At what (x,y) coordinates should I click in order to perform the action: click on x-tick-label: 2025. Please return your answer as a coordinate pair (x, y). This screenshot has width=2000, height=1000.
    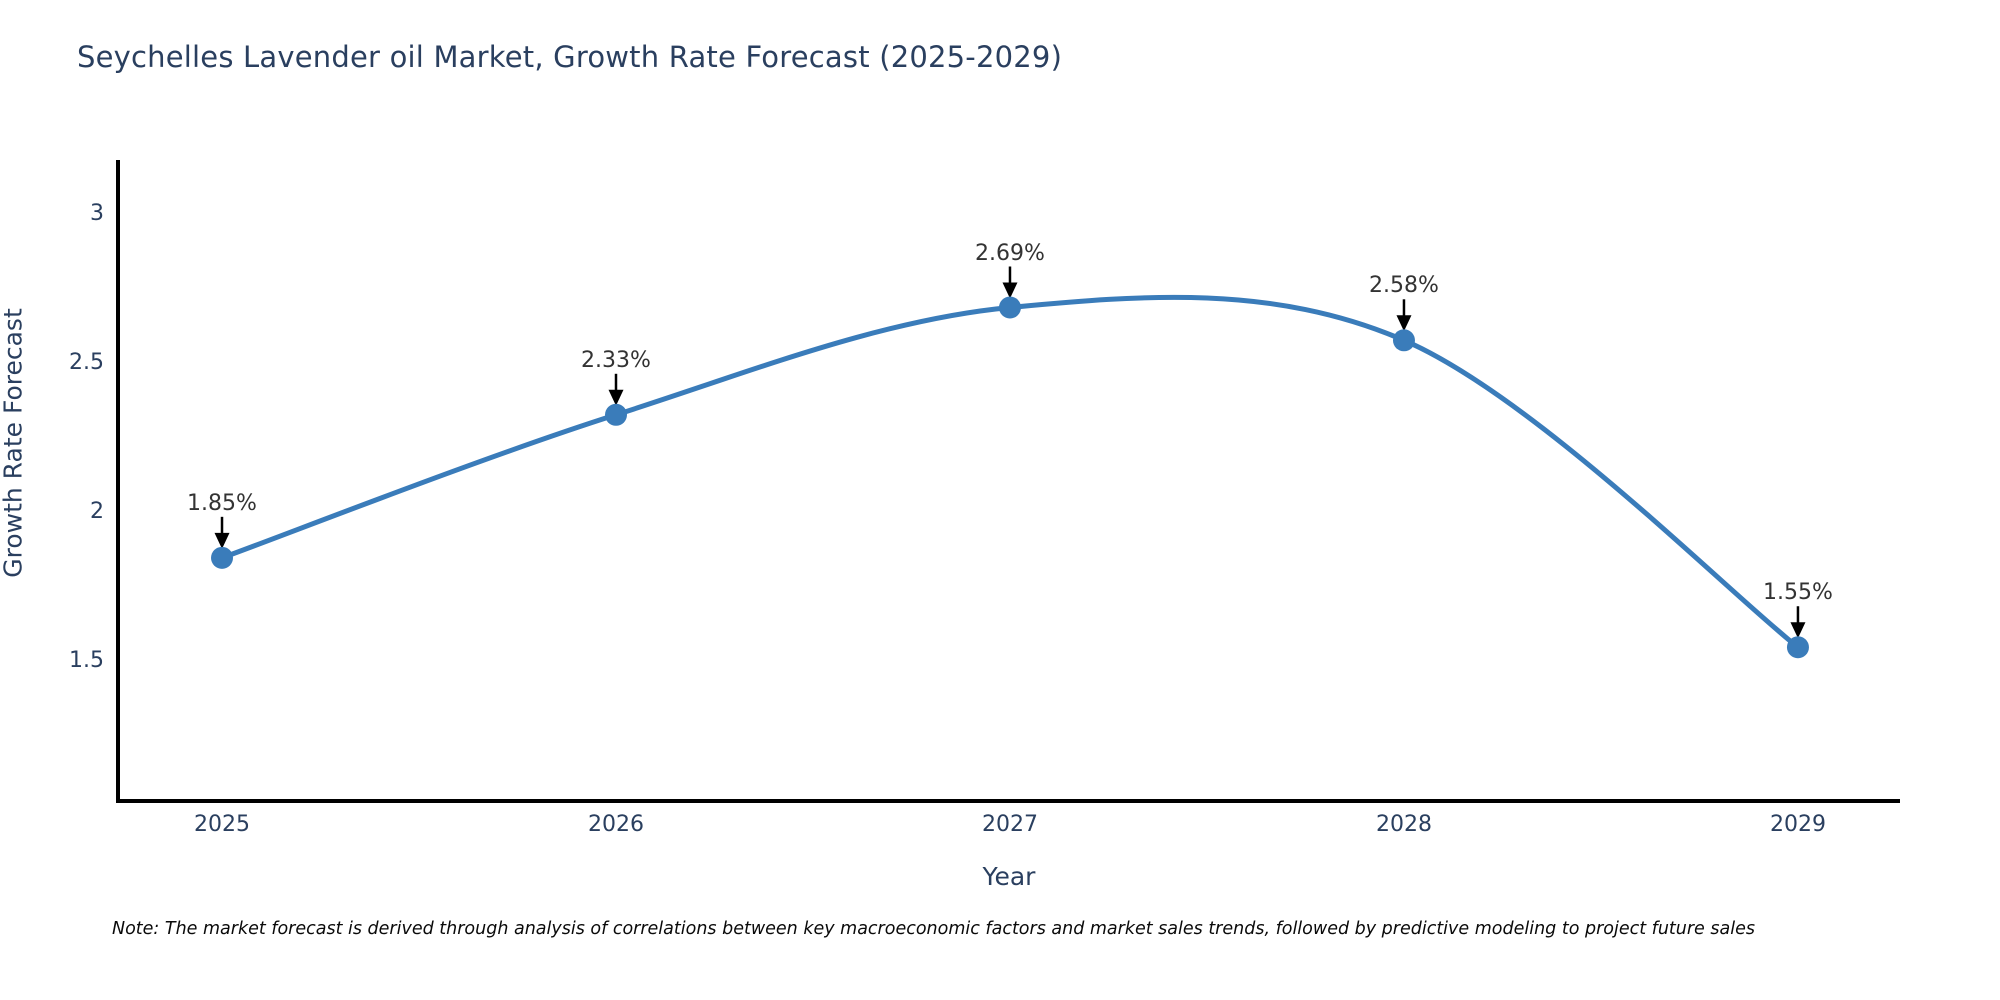
    Looking at the image, I should click on (222, 824).